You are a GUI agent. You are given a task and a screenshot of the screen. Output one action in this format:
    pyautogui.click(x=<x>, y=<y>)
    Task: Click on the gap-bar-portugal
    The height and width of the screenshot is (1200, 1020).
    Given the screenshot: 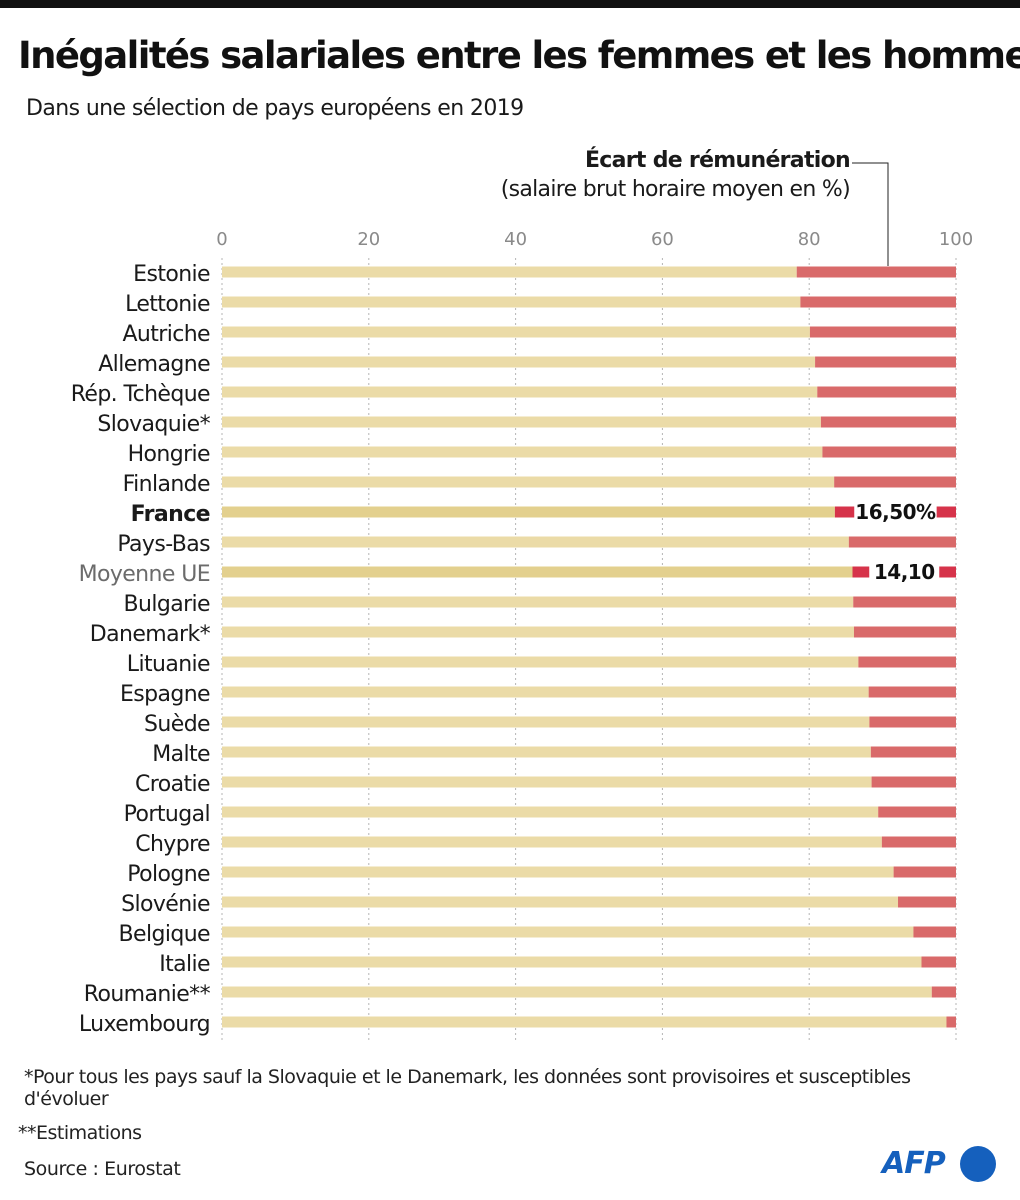 What is the action you would take?
    pyautogui.click(x=917, y=812)
    